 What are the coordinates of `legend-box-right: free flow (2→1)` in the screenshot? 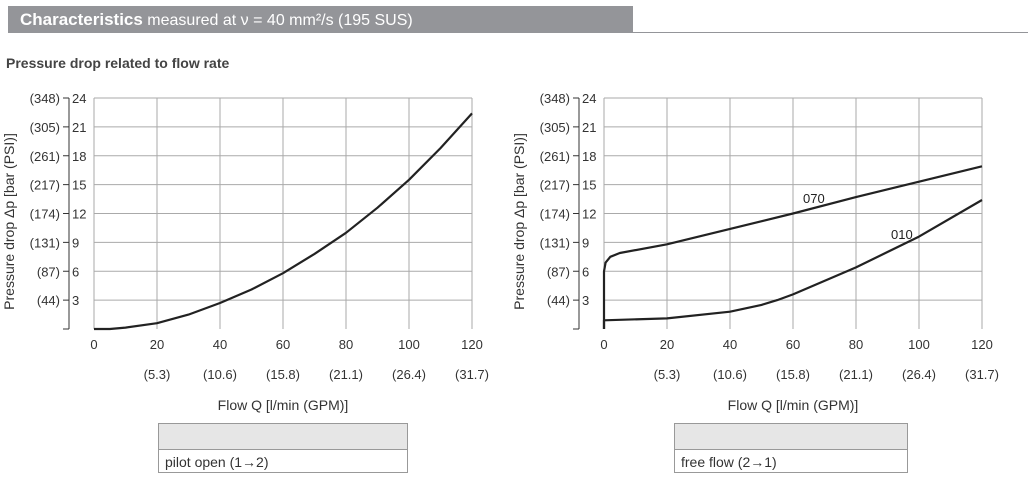 It's located at (791, 448).